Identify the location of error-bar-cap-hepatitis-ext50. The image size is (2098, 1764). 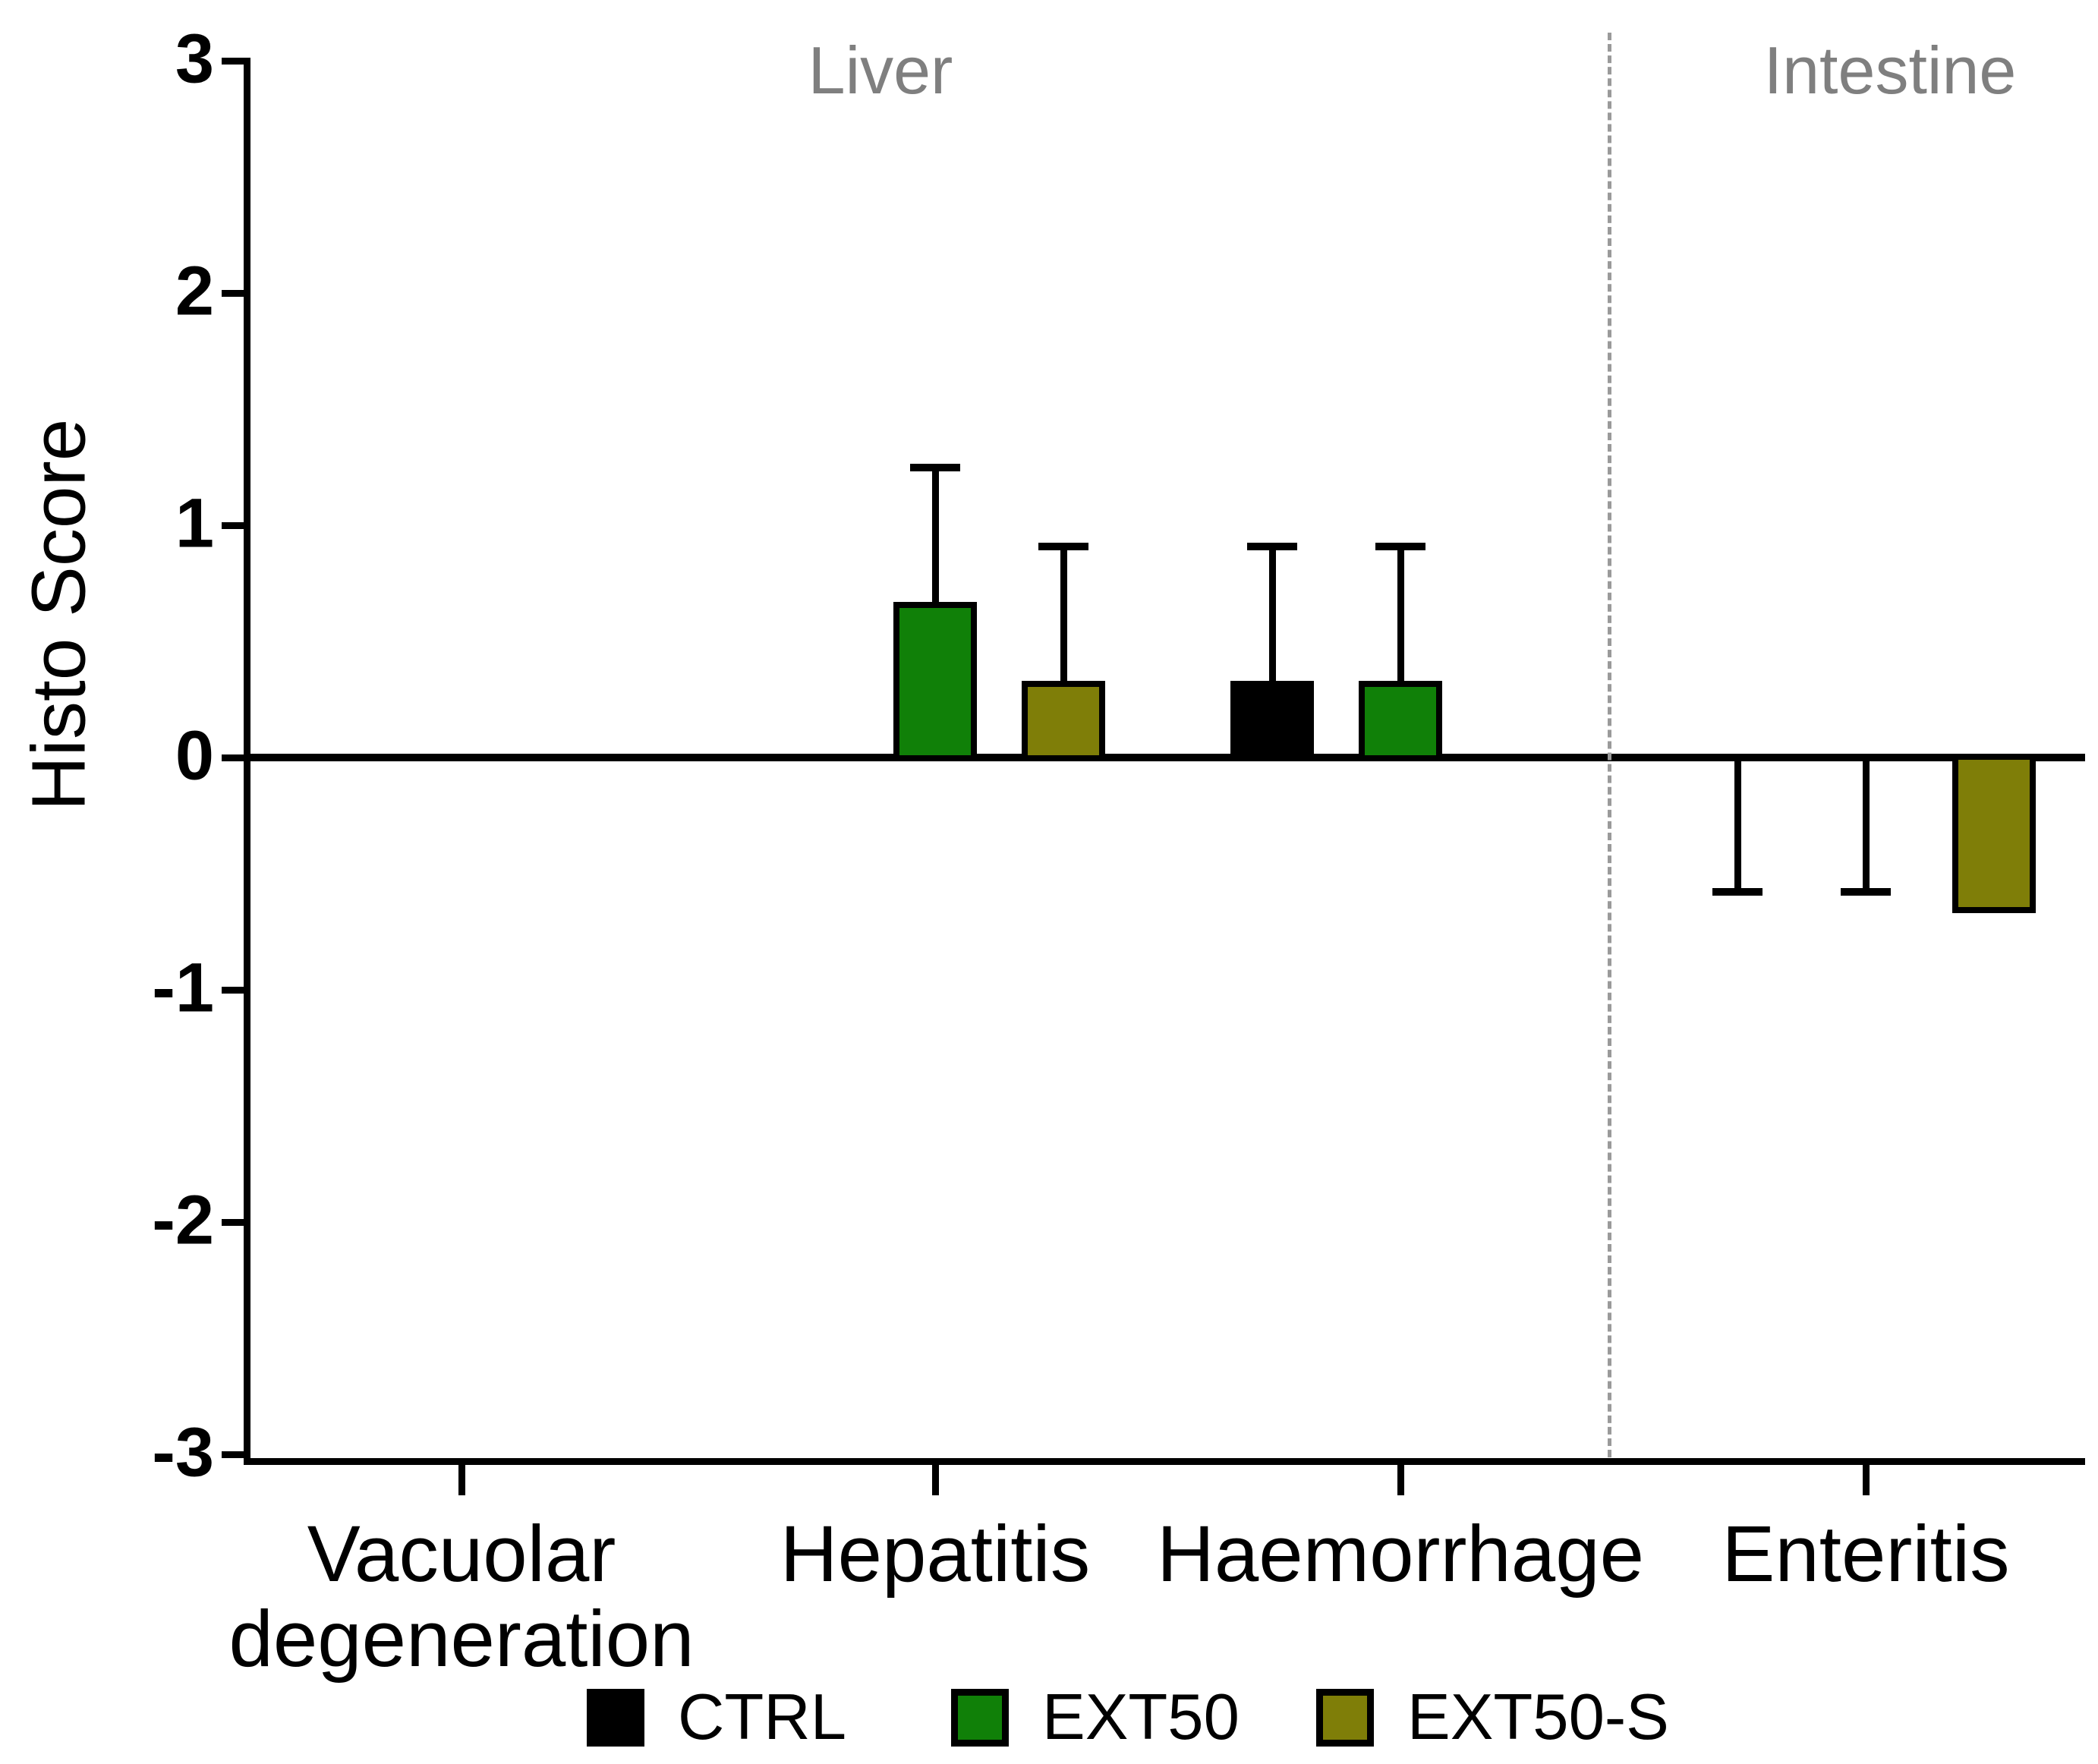
(935, 467).